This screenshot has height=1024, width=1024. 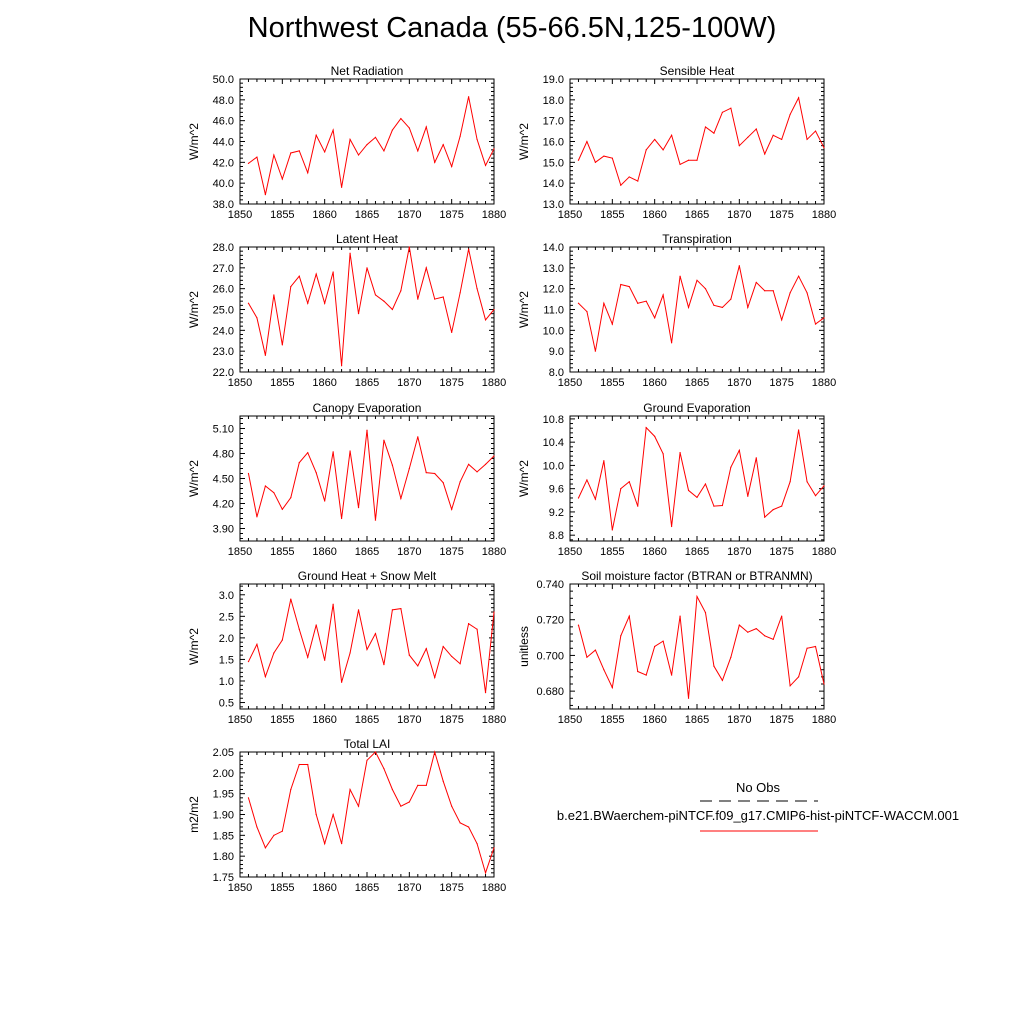 I want to click on y-tick-label: 1.85, so click(x=223, y=836).